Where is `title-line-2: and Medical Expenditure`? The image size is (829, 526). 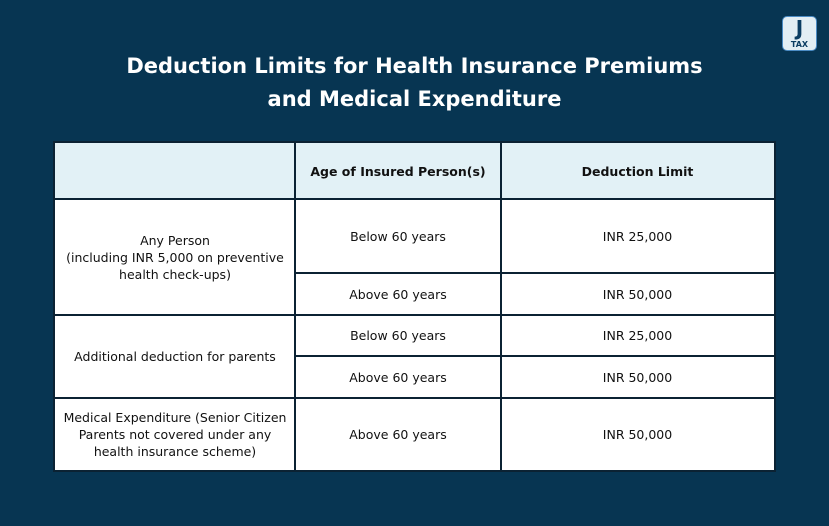
title-line-2: and Medical Expenditure is located at coordinates (414, 99).